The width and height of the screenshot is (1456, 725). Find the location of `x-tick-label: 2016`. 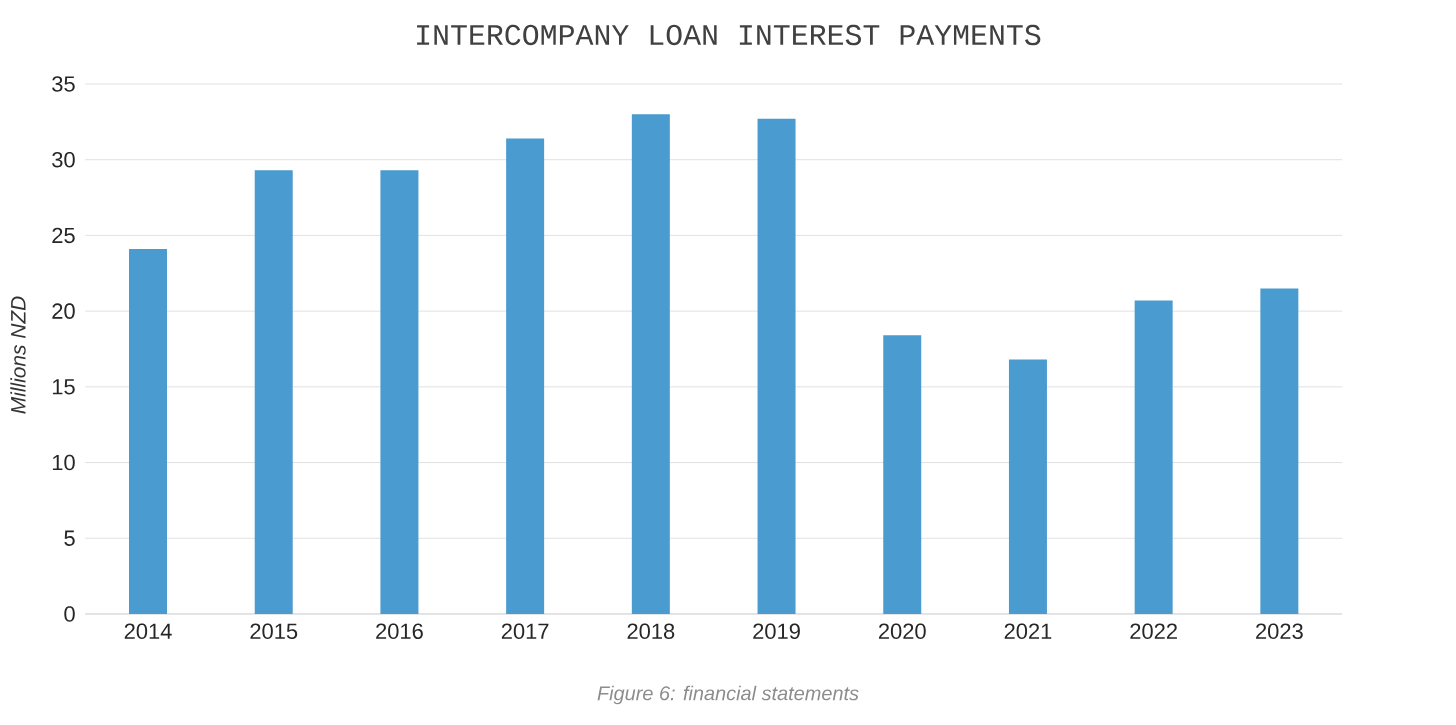

x-tick-label: 2016 is located at coordinates (399, 631).